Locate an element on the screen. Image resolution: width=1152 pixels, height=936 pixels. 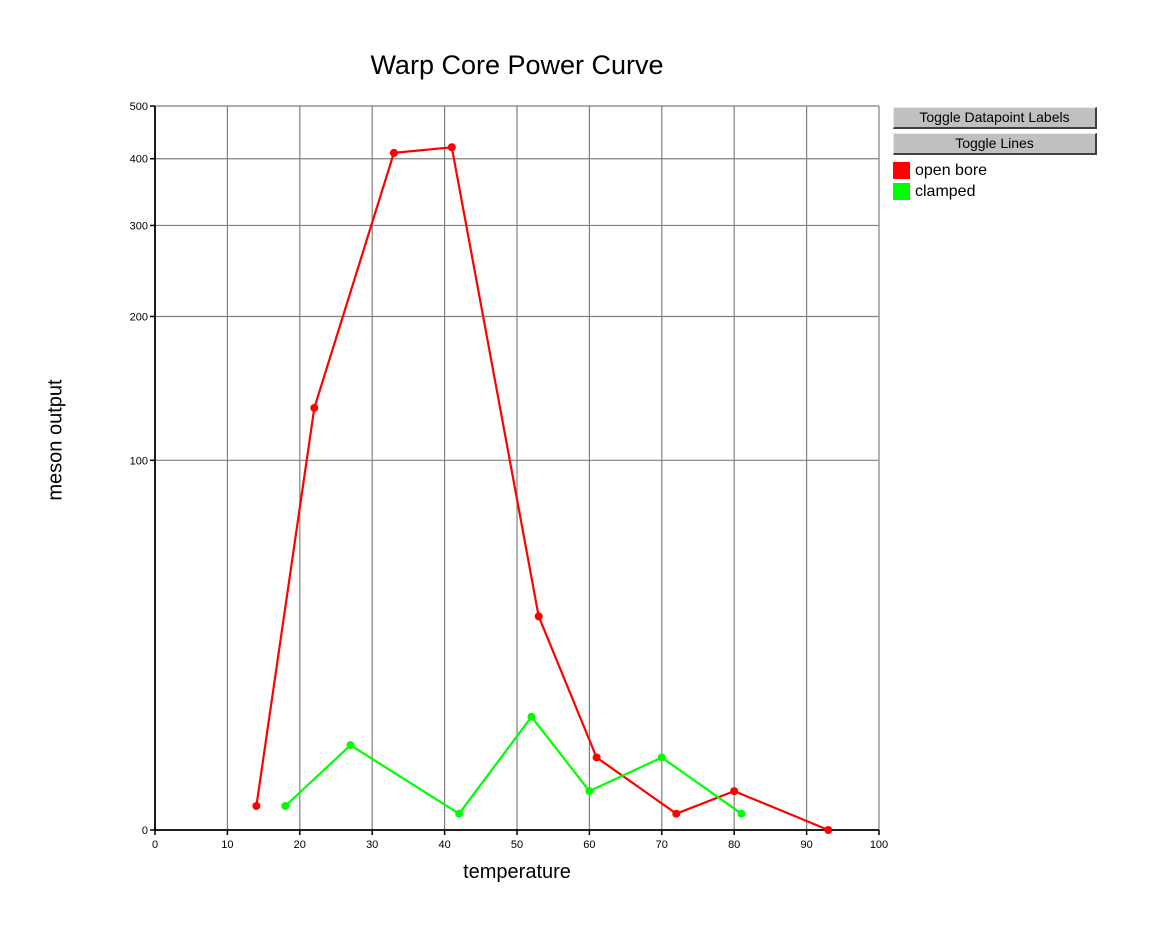
y-tick-label: 200 is located at coordinates (139, 317).